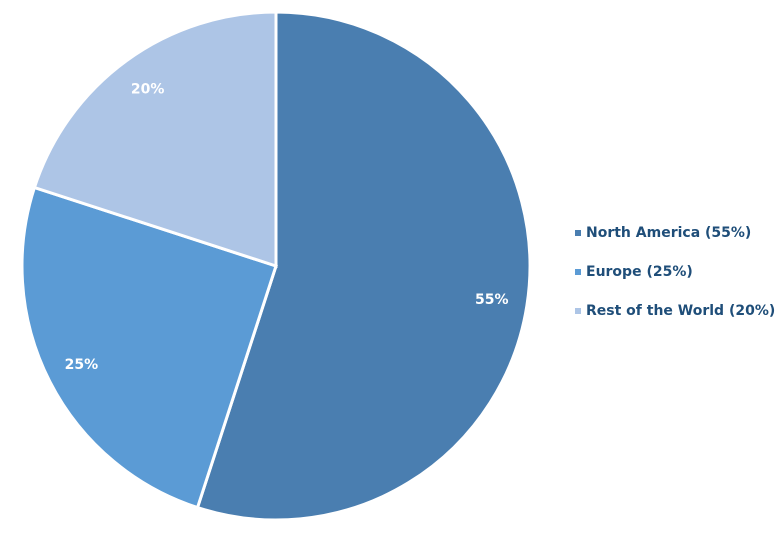 This screenshot has height=535, width=781. I want to click on data-label: 25%, so click(82, 365).